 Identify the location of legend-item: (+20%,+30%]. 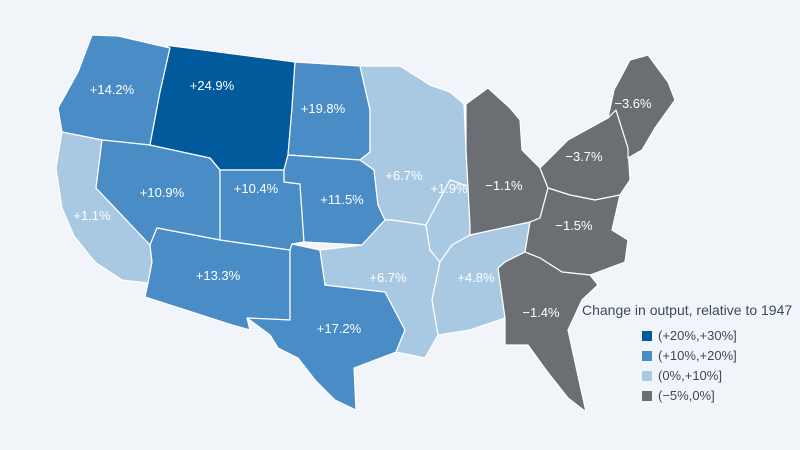
(719, 335).